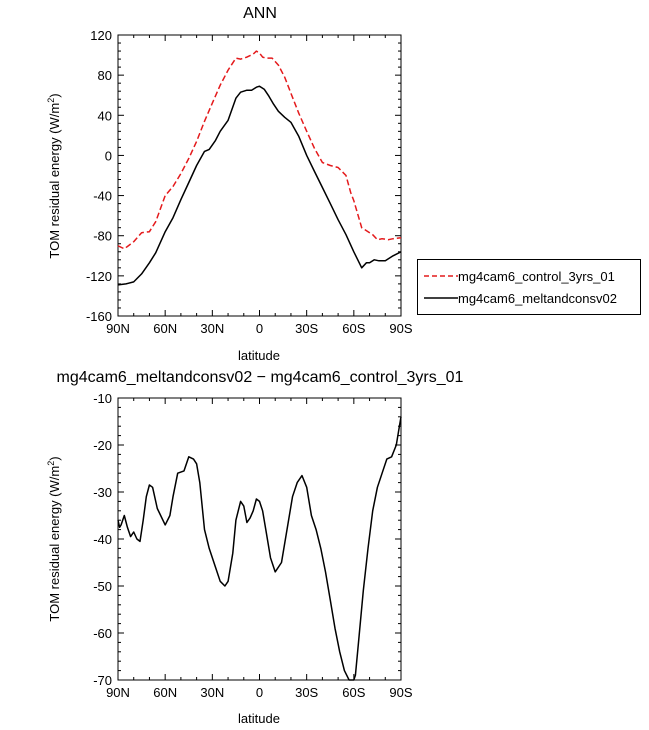 The image size is (649, 730). I want to click on top-x-tick-label: 60N, so click(165, 328).